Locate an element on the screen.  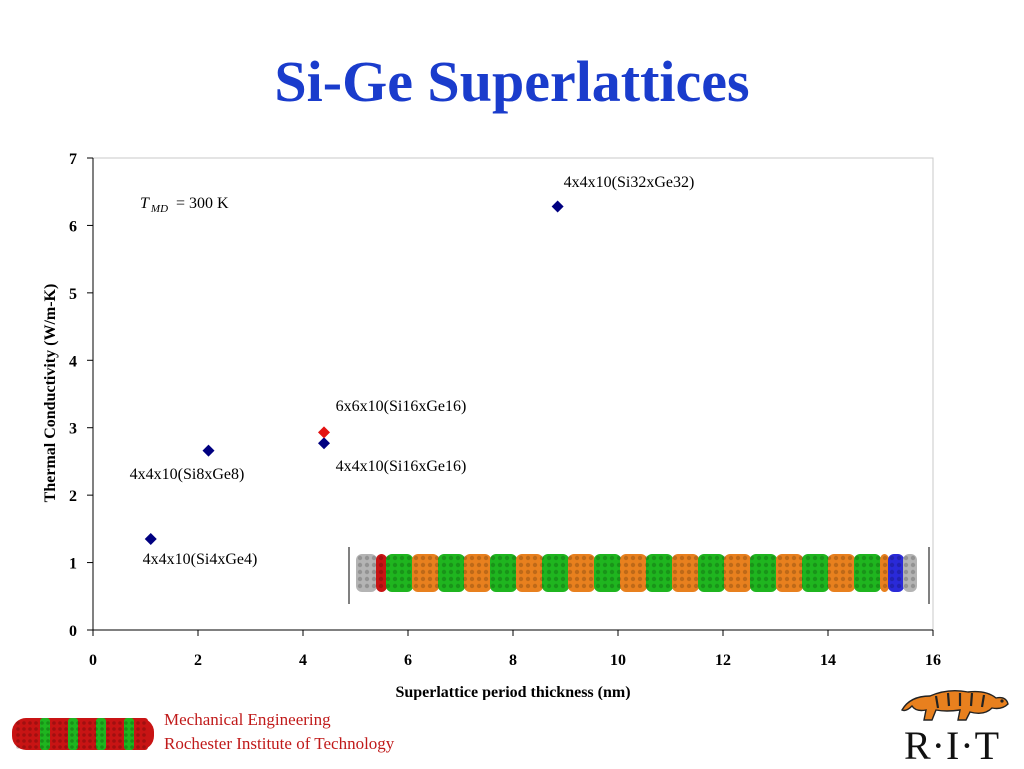
tiger-logo is located at coordinates (955, 705).